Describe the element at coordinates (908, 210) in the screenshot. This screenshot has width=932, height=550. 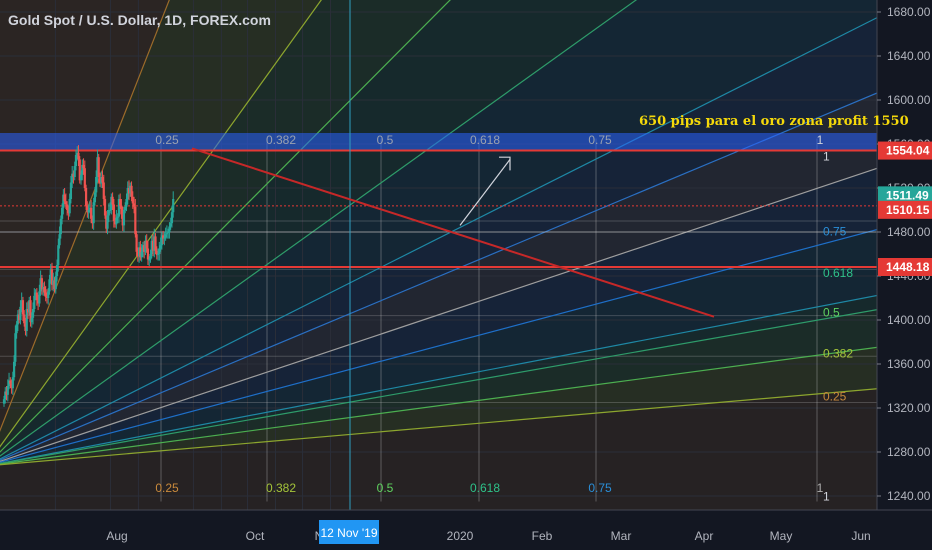
I see `price-badge-label: 1510.15` at that location.